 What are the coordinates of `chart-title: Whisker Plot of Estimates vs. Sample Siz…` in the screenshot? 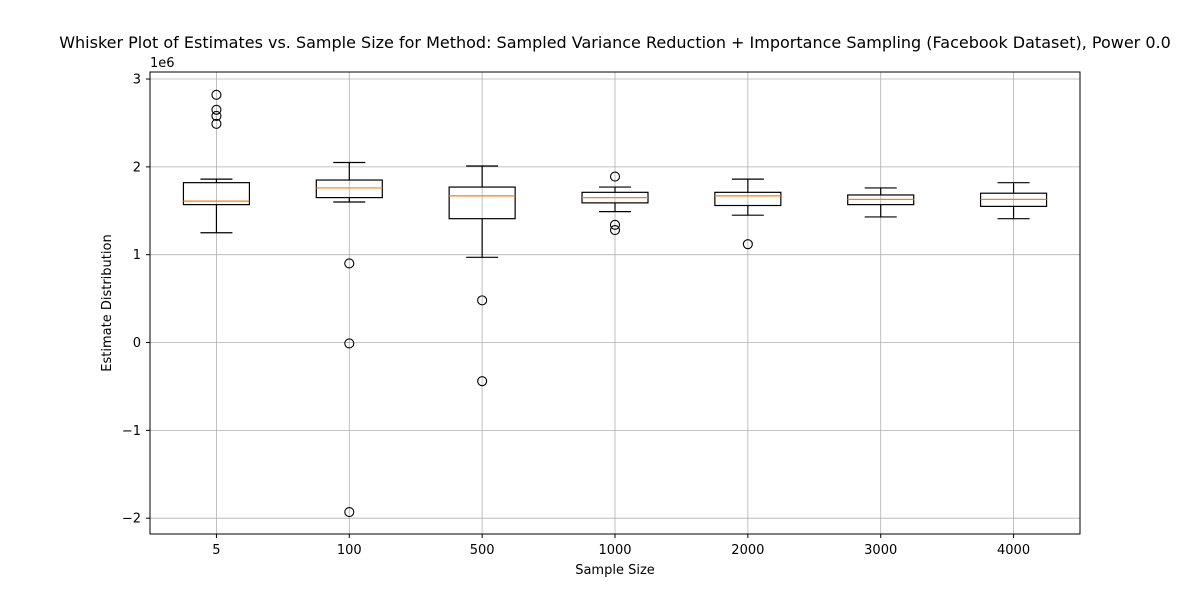 It's located at (615, 42).